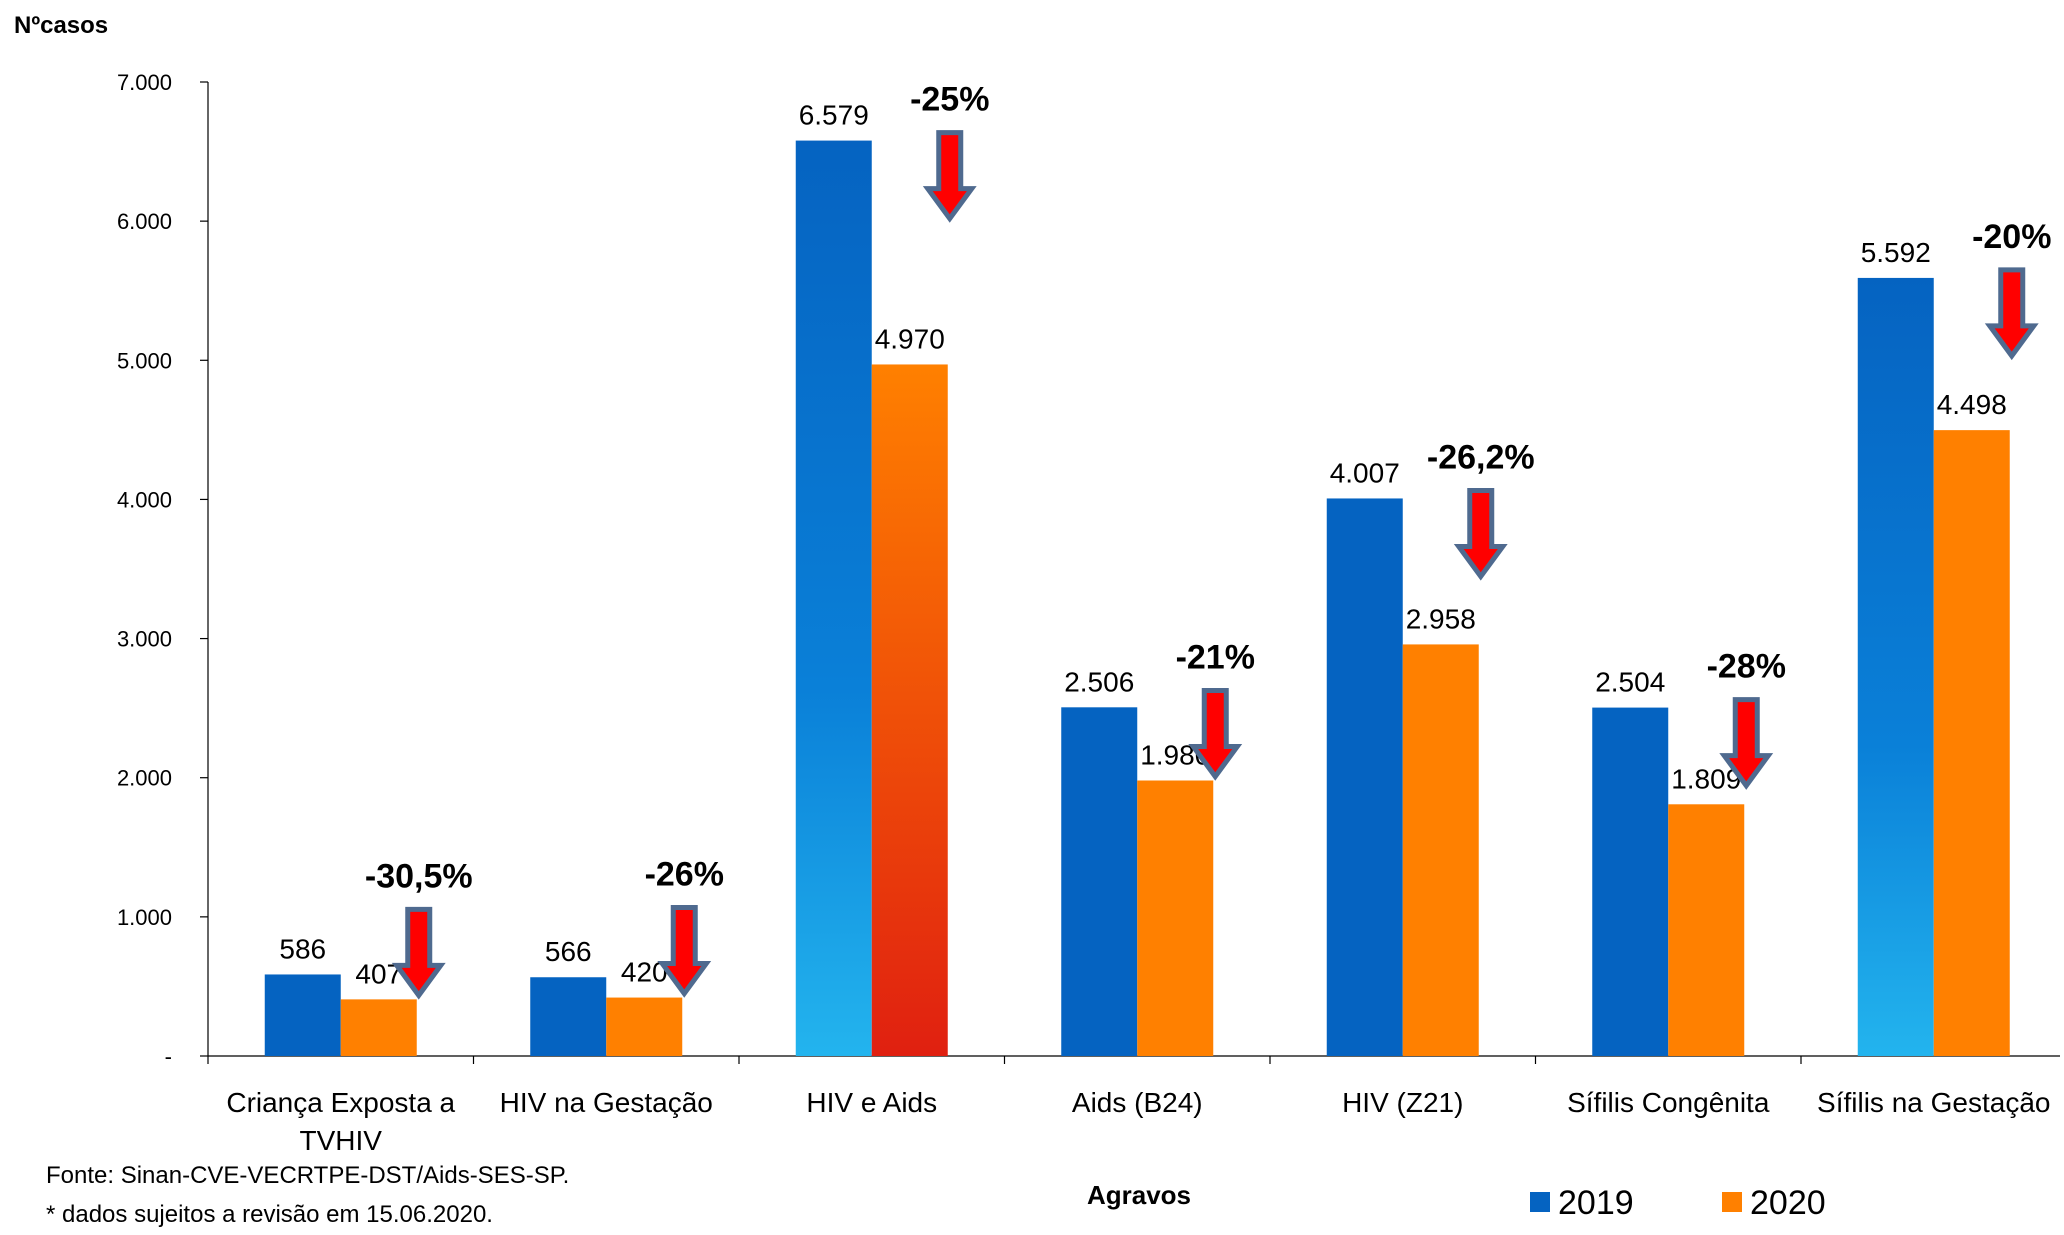 The height and width of the screenshot is (1235, 2064). Describe the element at coordinates (871, 1102) in the screenshot. I see `x-tick-label: HIV e Aids` at that location.